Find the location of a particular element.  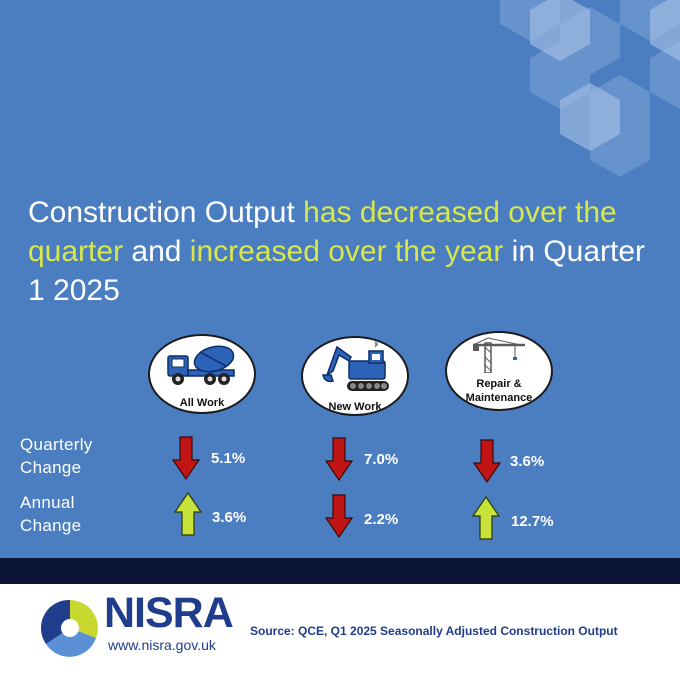

new-work-badge: New Work is located at coordinates (355, 376).